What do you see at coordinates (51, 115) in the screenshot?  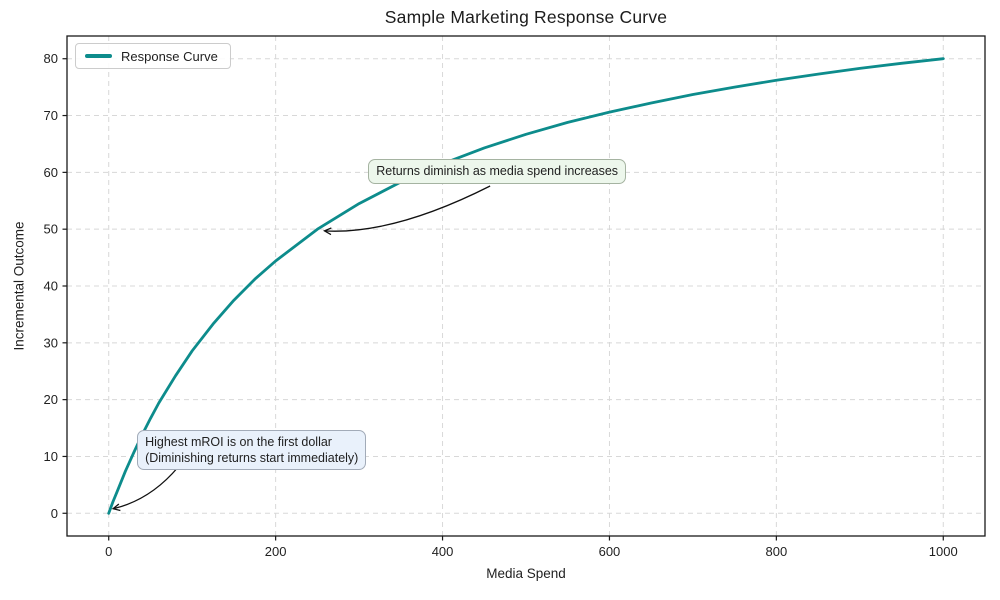 I see `y-tick-label: 70` at bounding box center [51, 115].